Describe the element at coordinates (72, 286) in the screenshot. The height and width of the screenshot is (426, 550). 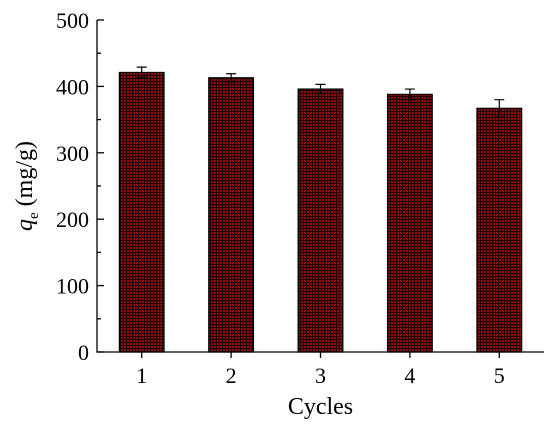
I see `y-tick-label-100: 100` at that location.